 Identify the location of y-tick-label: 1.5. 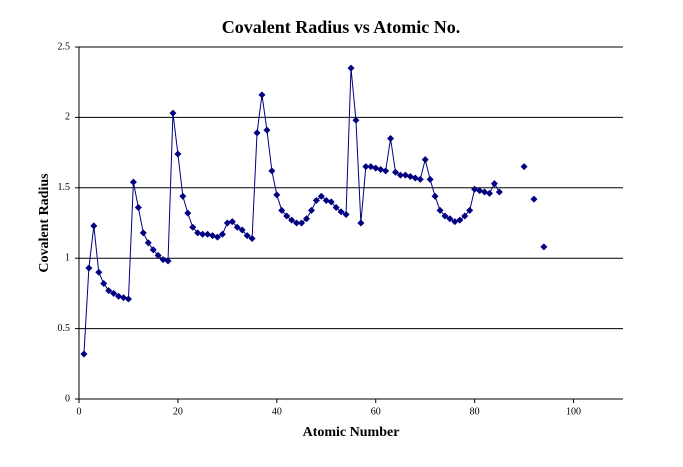
(64, 187).